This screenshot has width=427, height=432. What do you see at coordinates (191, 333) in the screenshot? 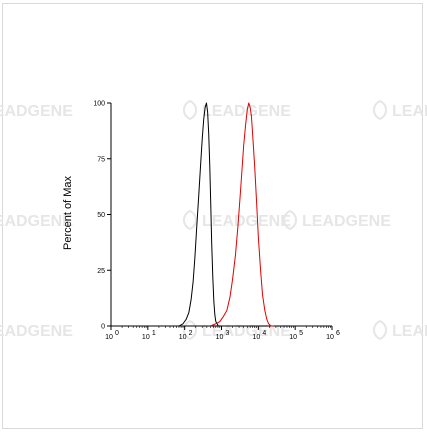
I see `x-tick-exponent: 2` at bounding box center [191, 333].